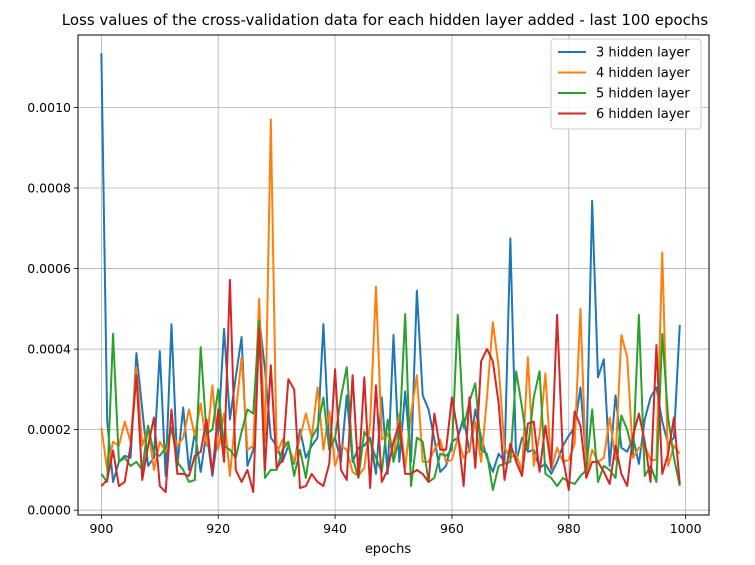 This screenshot has width=755, height=565. I want to click on x-axis-ticks: 900 920 940 960 980 1000, so click(395, 525).